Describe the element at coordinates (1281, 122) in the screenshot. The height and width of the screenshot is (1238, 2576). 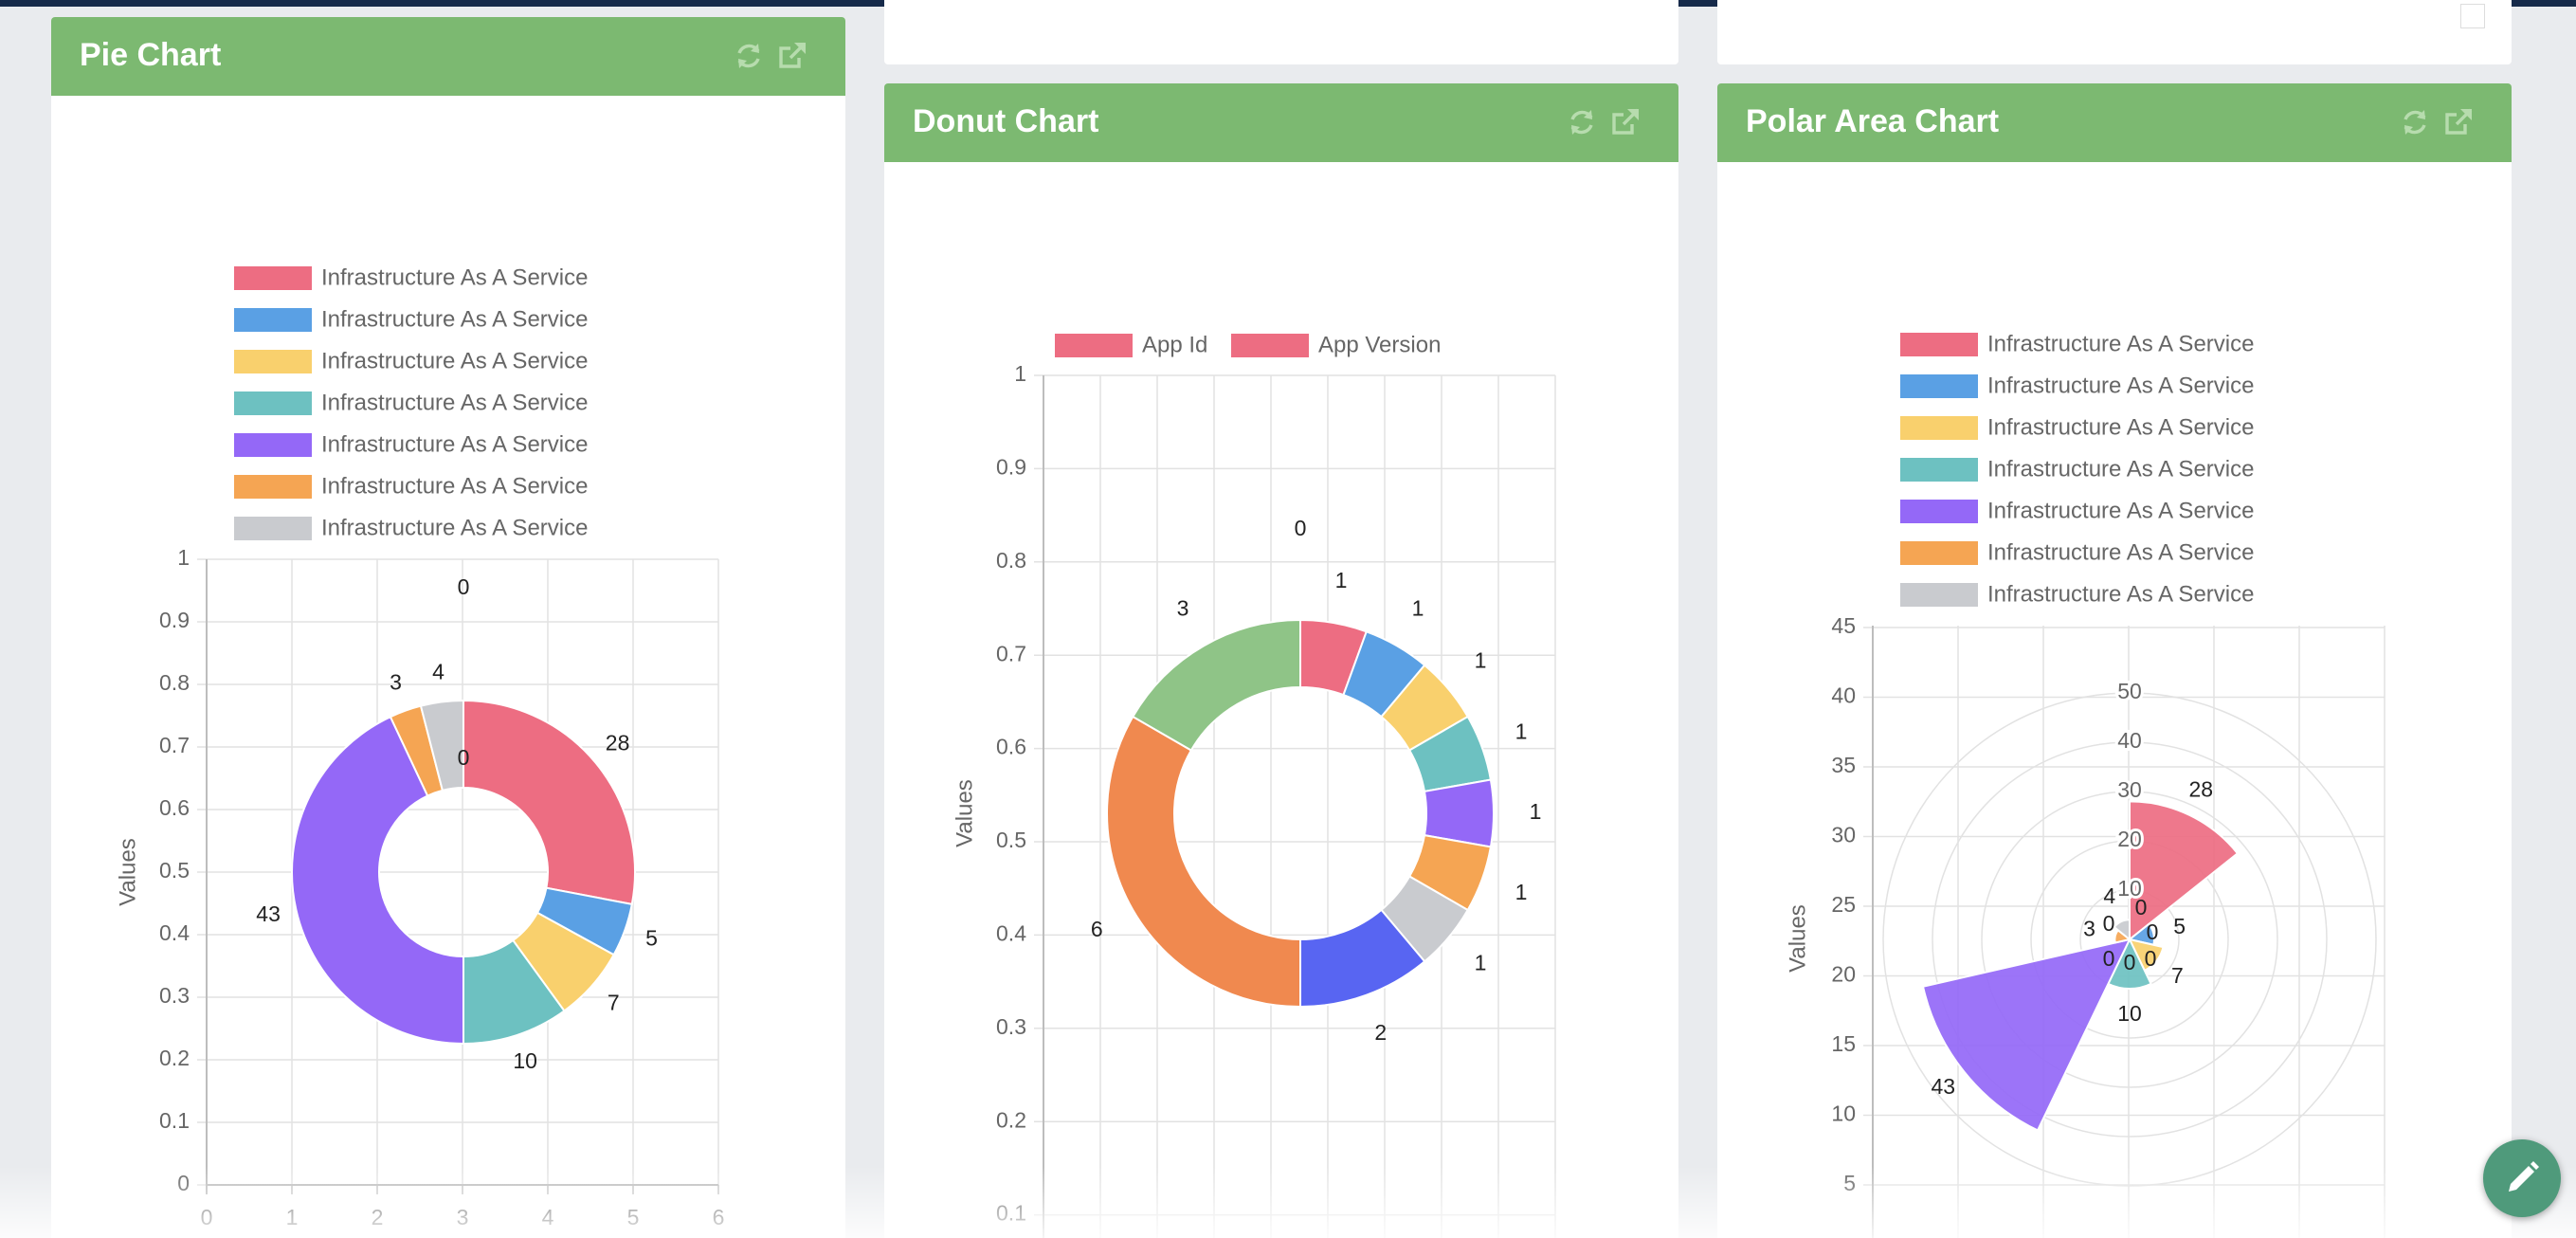
I see `donut-chart-header: Donut Chart` at that location.